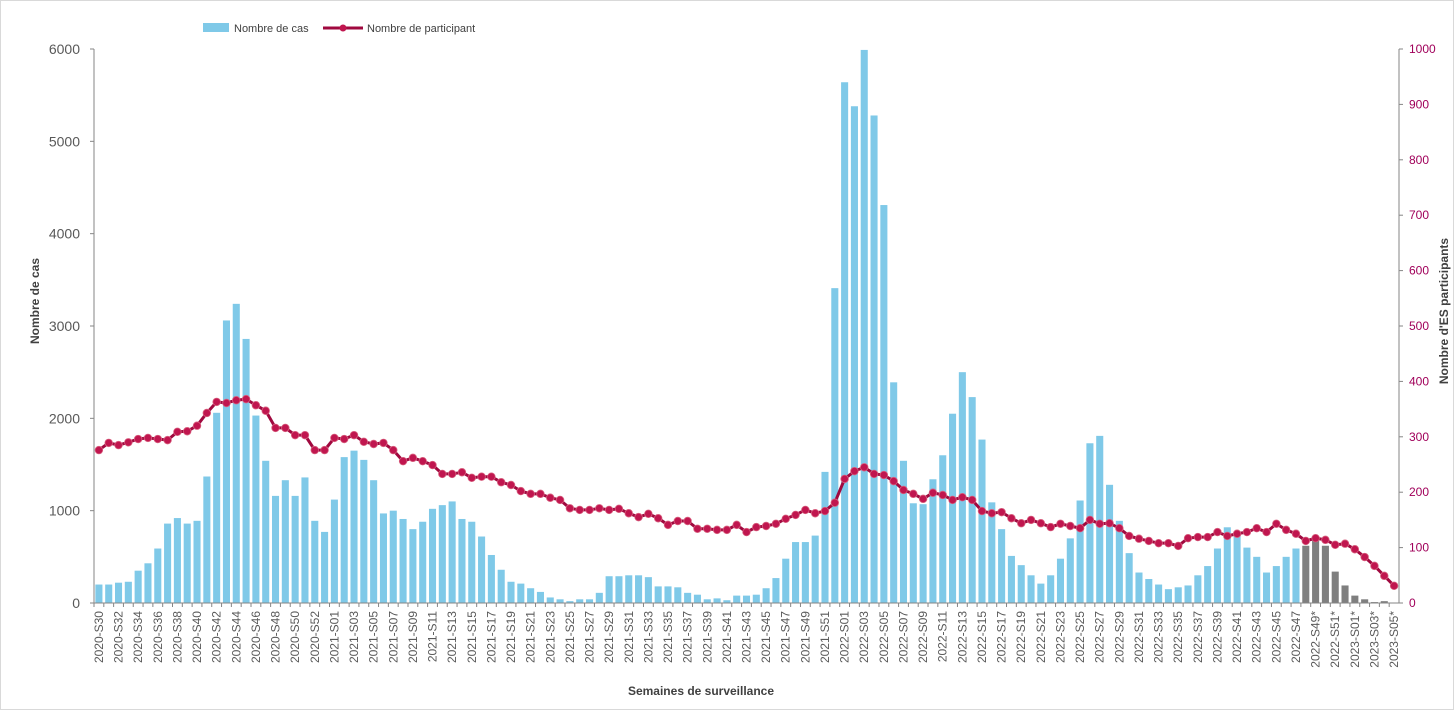 This screenshot has width=1454, height=710. What do you see at coordinates (785, 518) in the screenshot?
I see `point-2021-S47` at bounding box center [785, 518].